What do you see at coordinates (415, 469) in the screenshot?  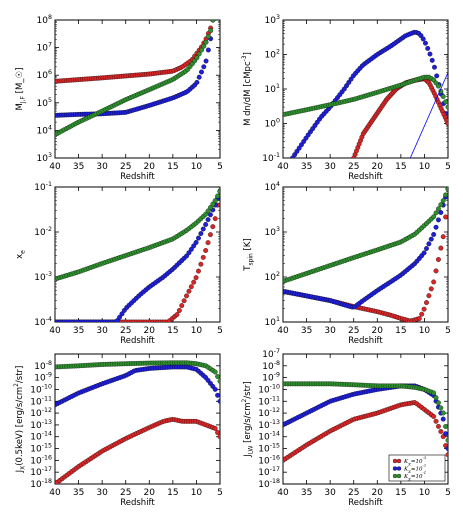 I see `legend-label: KX=10-2` at bounding box center [415, 469].